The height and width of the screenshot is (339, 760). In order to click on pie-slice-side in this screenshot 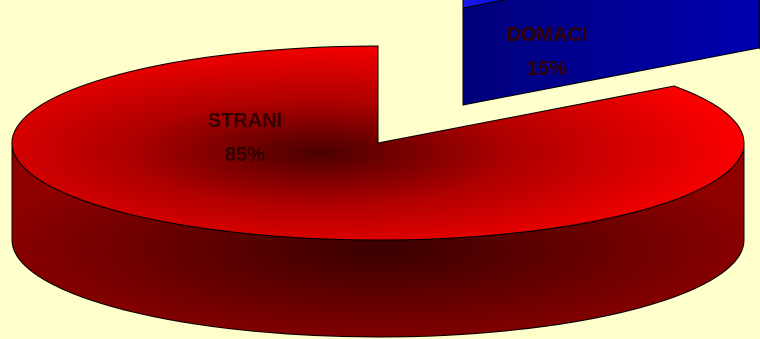, I will do `click(611, 53)`.